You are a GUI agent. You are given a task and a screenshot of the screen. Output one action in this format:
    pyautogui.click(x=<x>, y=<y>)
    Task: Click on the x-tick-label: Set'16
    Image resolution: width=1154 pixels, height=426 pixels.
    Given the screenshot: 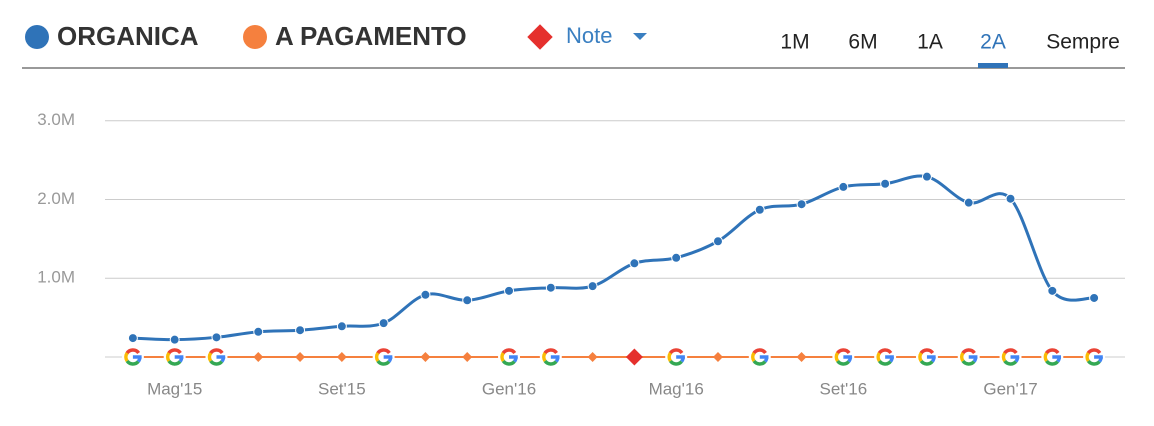 What is the action you would take?
    pyautogui.click(x=844, y=388)
    